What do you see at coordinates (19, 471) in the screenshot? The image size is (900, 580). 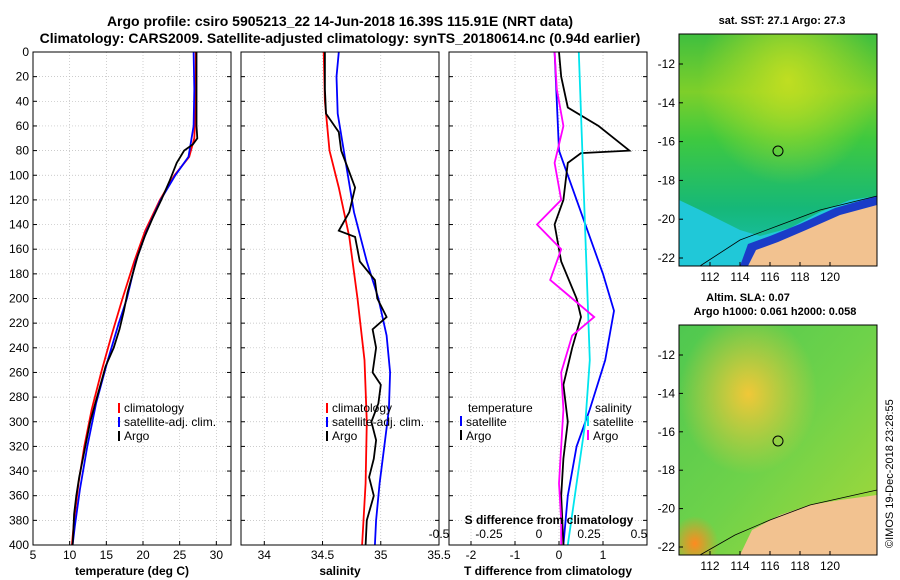 I see `depth-tick-label: 340` at bounding box center [19, 471].